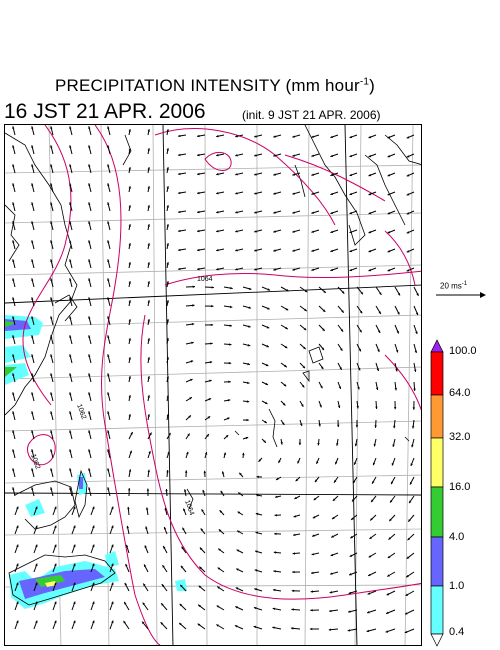 The height and width of the screenshot is (650, 500). I want to click on colorbar-label: 4.0, so click(457, 537).